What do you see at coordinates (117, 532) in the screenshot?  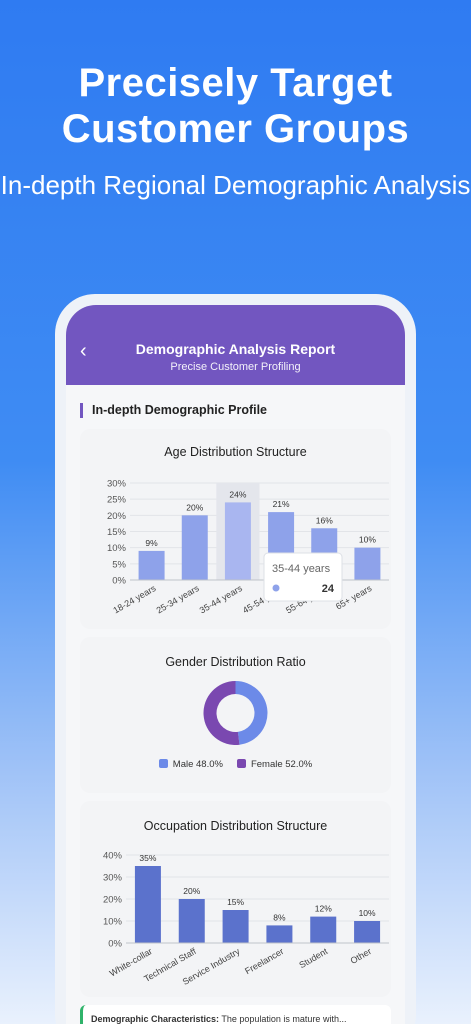 I see `y-tick-label: 15%` at bounding box center [117, 532].